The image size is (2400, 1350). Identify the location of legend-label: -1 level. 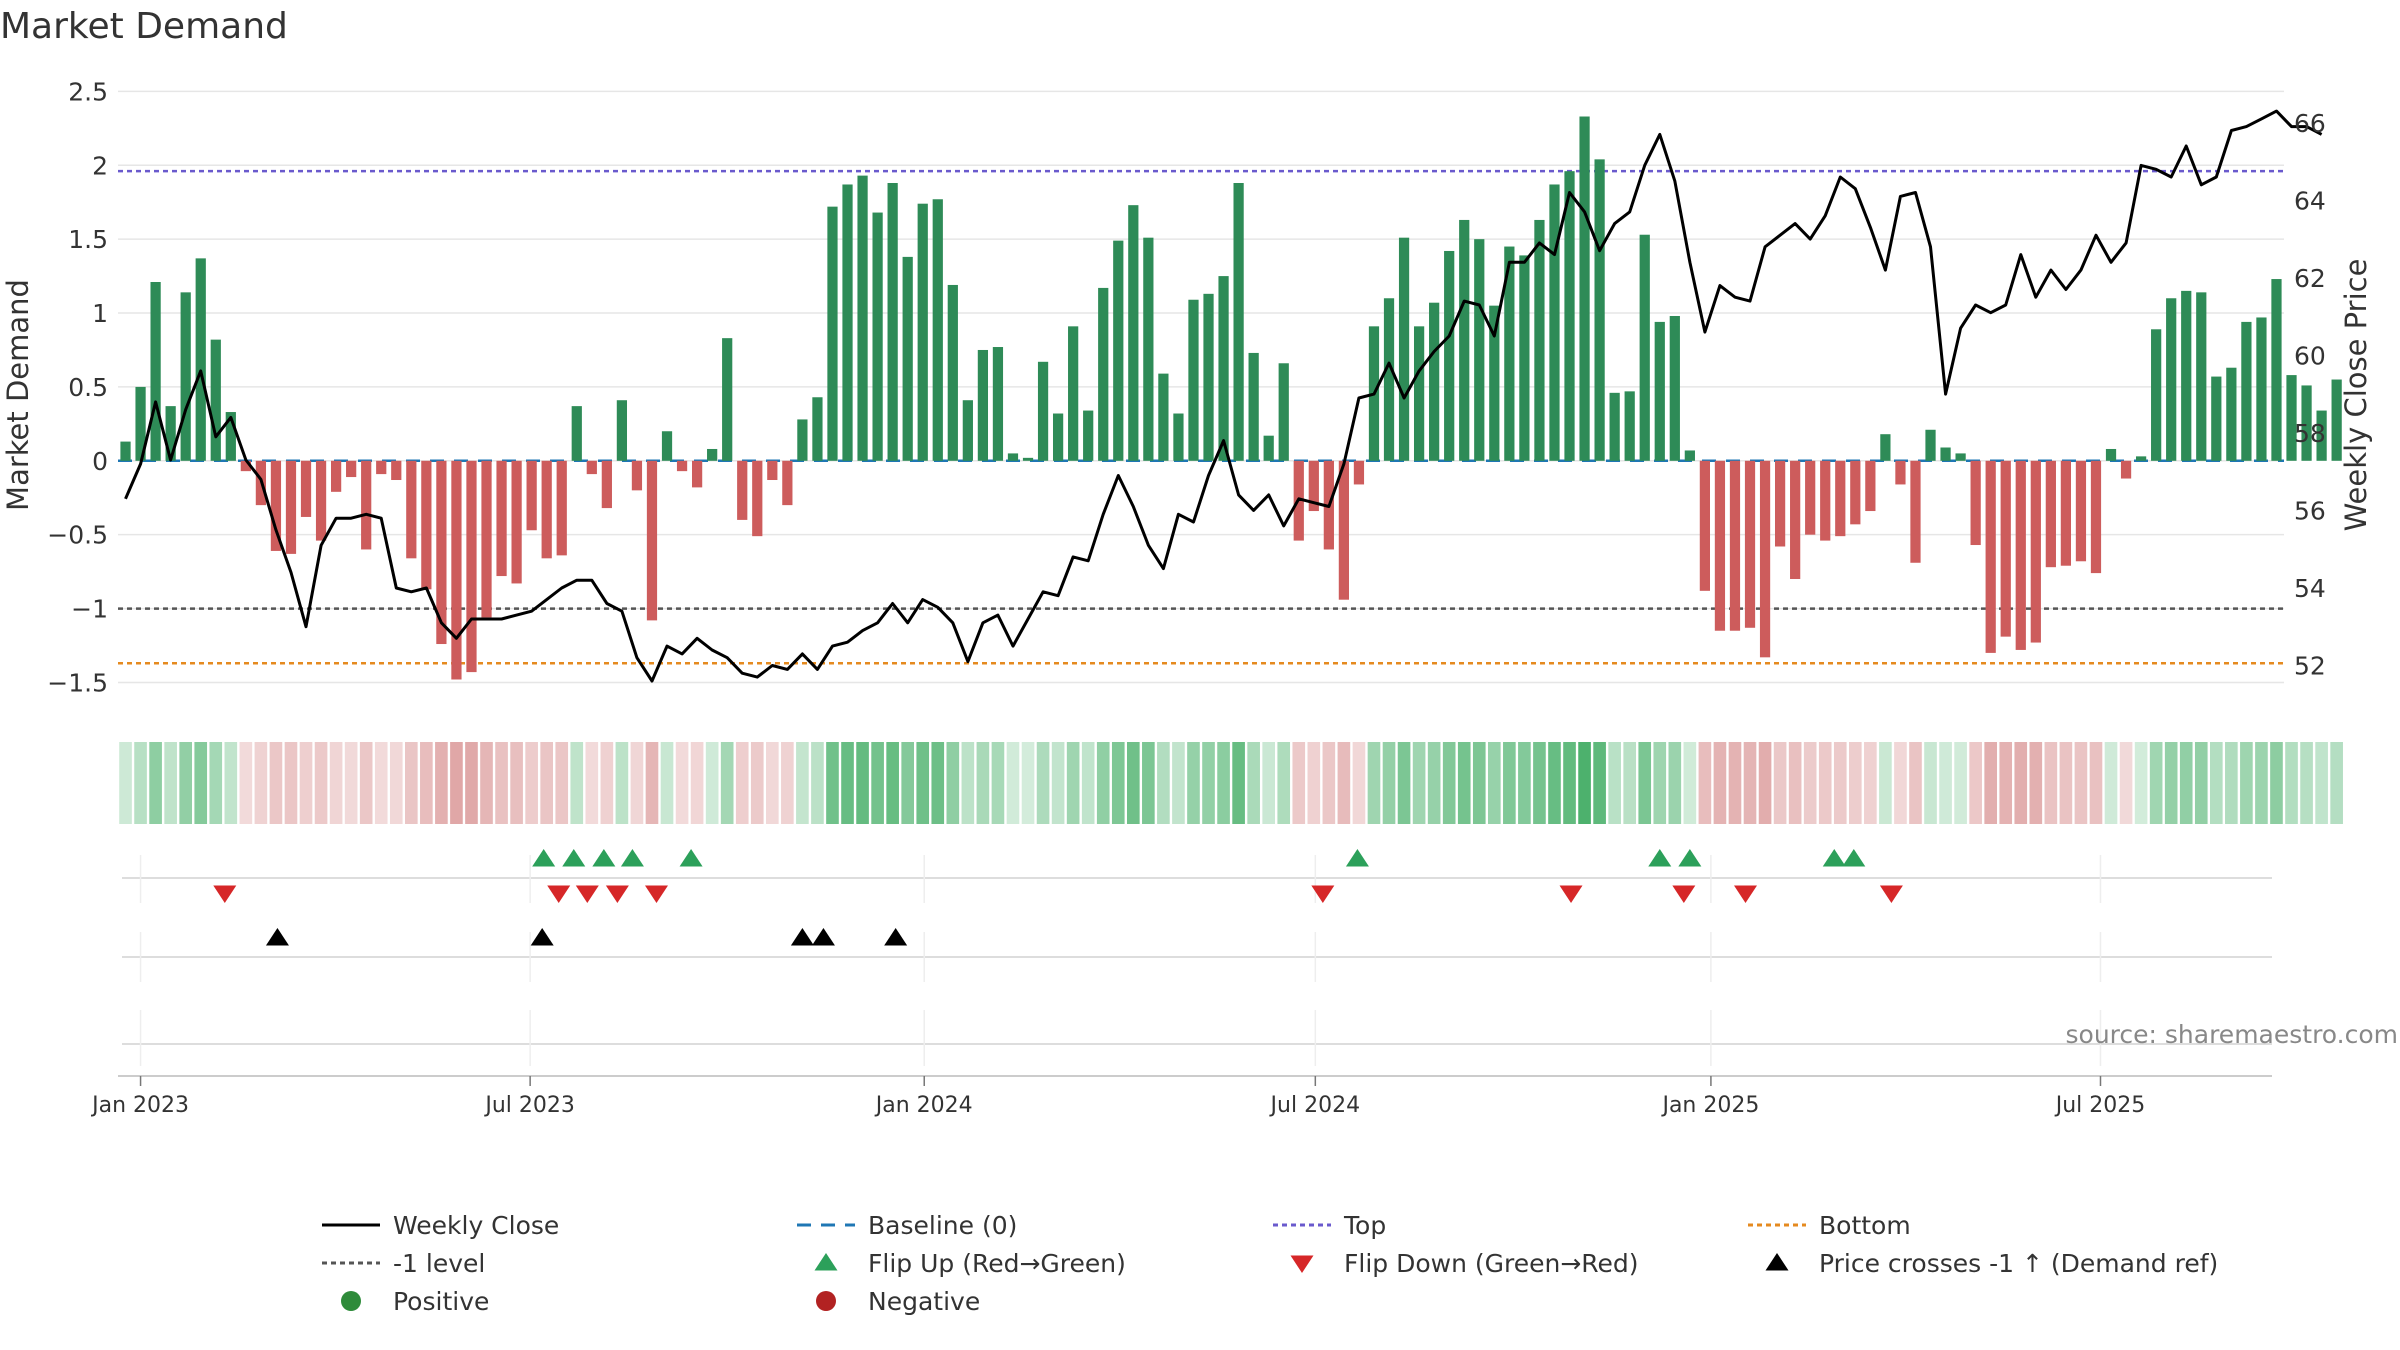
(439, 1263).